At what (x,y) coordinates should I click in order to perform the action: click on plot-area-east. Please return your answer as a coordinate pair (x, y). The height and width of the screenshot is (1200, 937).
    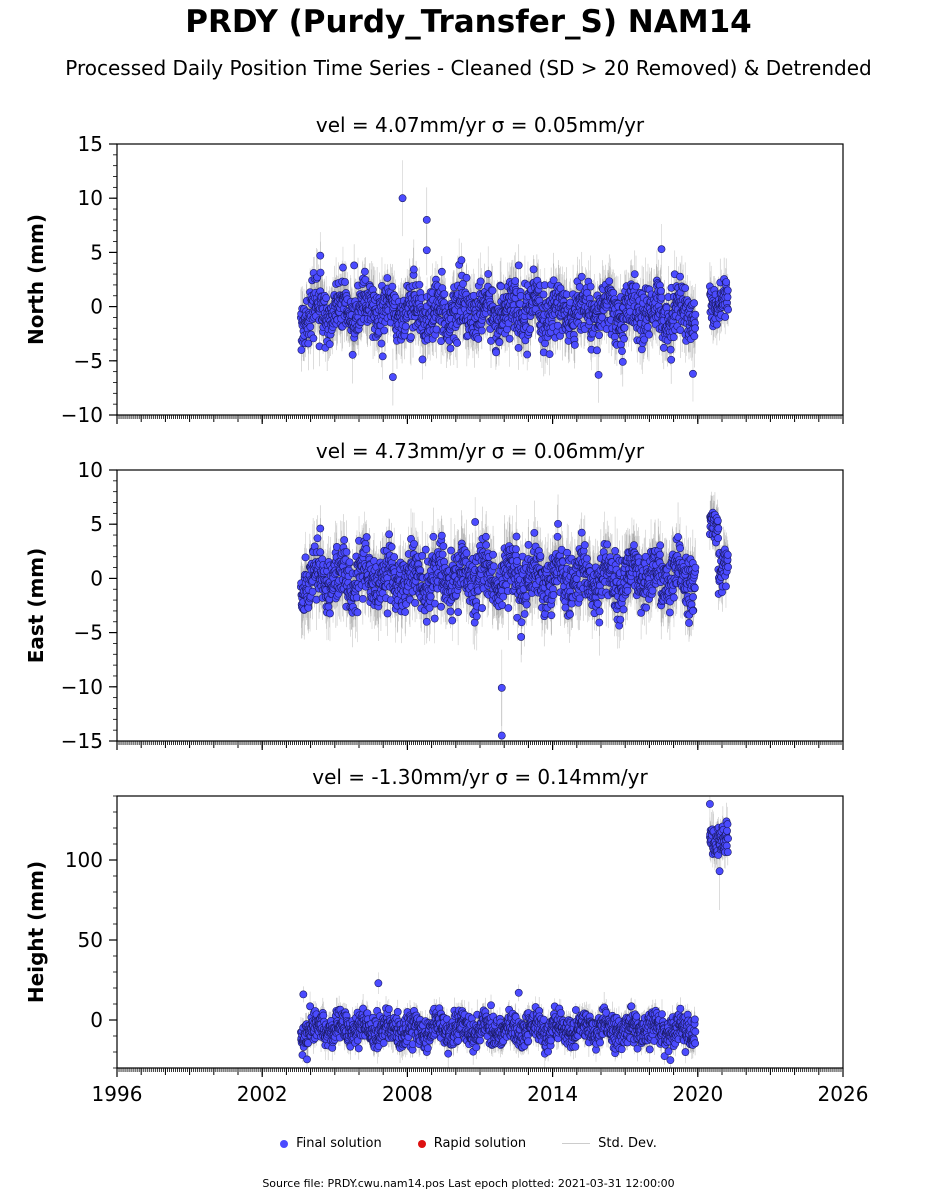
    Looking at the image, I should click on (514, 616).